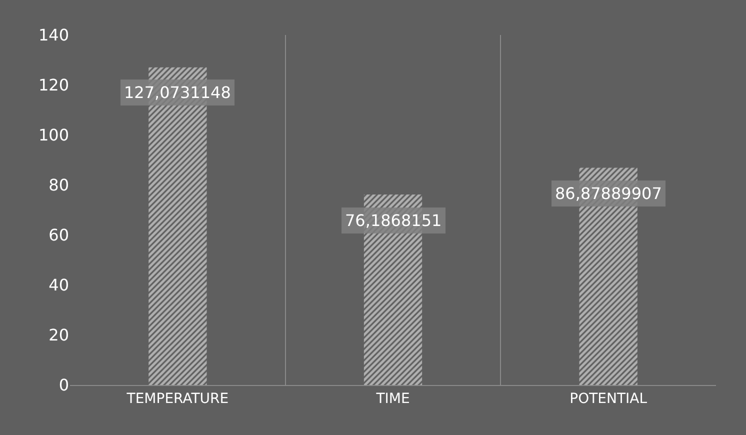 This screenshot has width=746, height=435. What do you see at coordinates (58, 235) in the screenshot?
I see `y-tick-label: 60` at bounding box center [58, 235].